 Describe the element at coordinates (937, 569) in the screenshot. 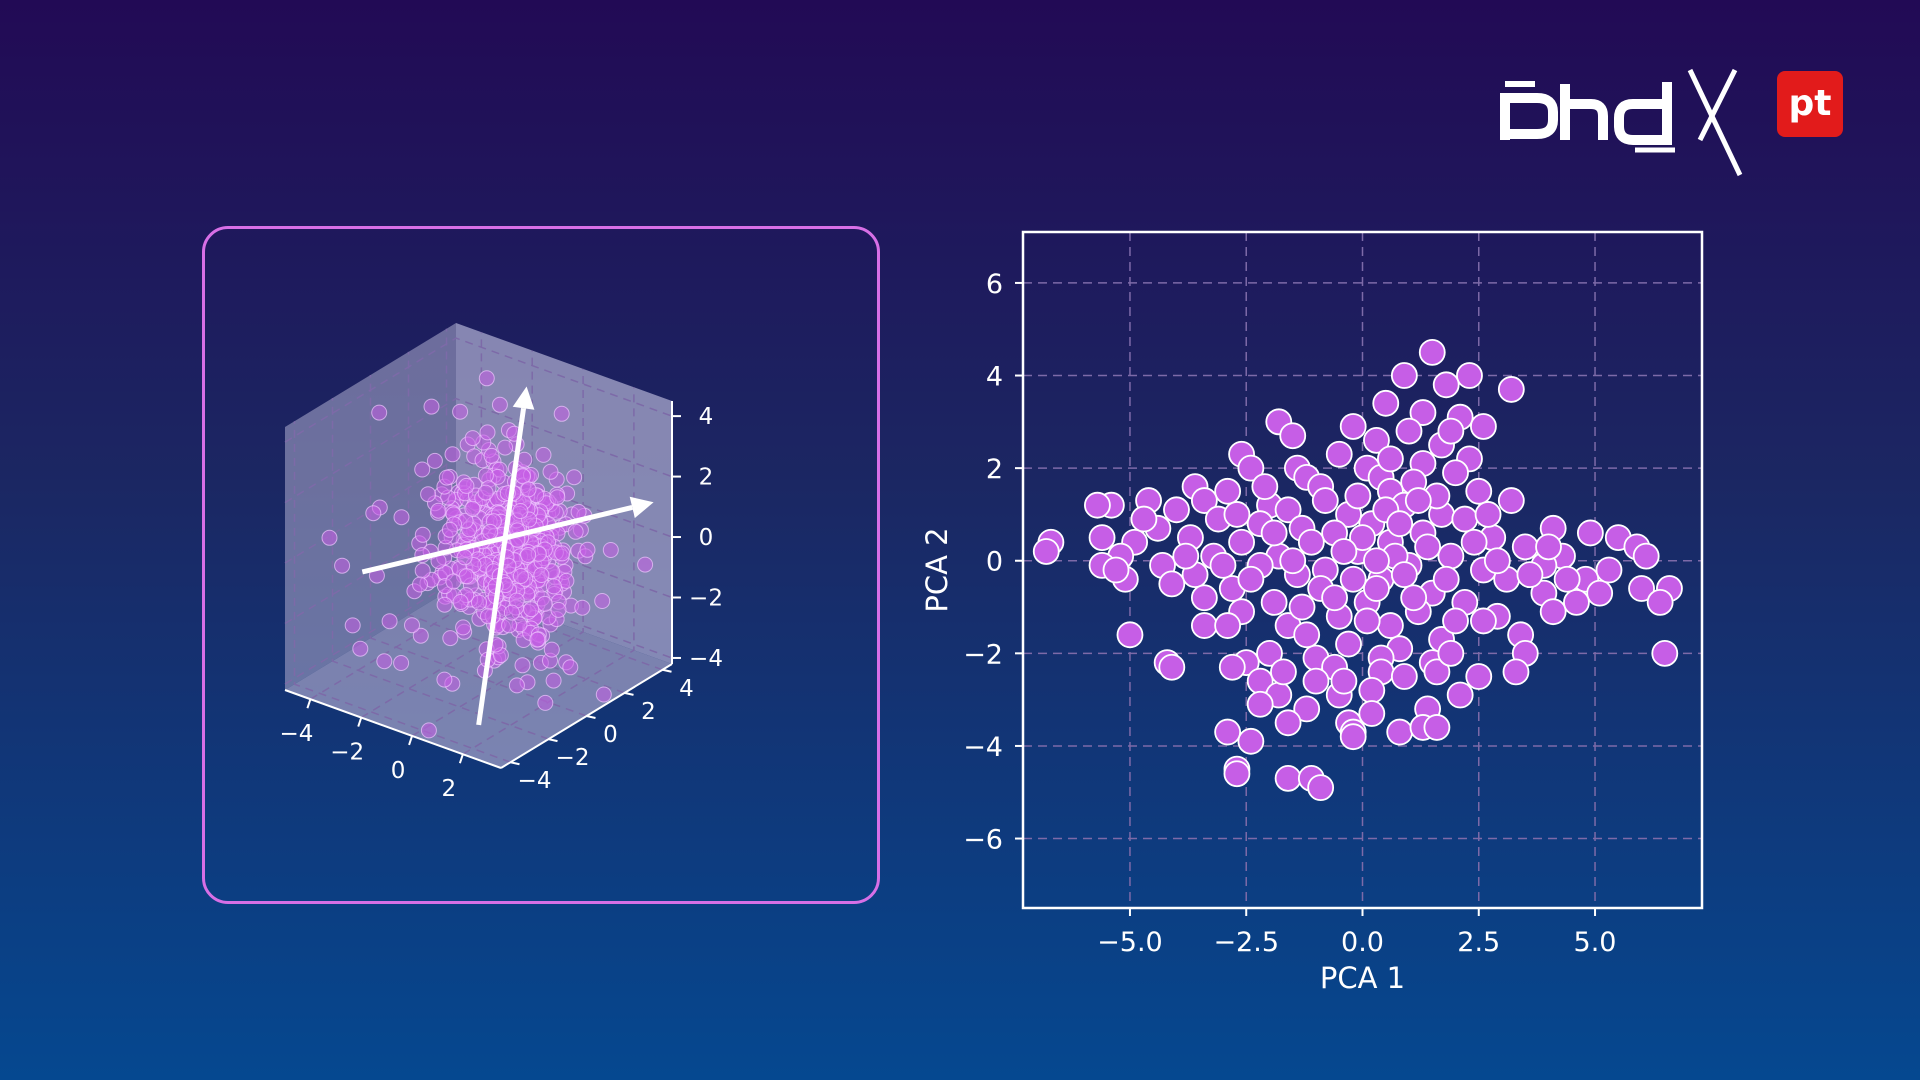

I see `y-axis-label: PCA 2` at that location.